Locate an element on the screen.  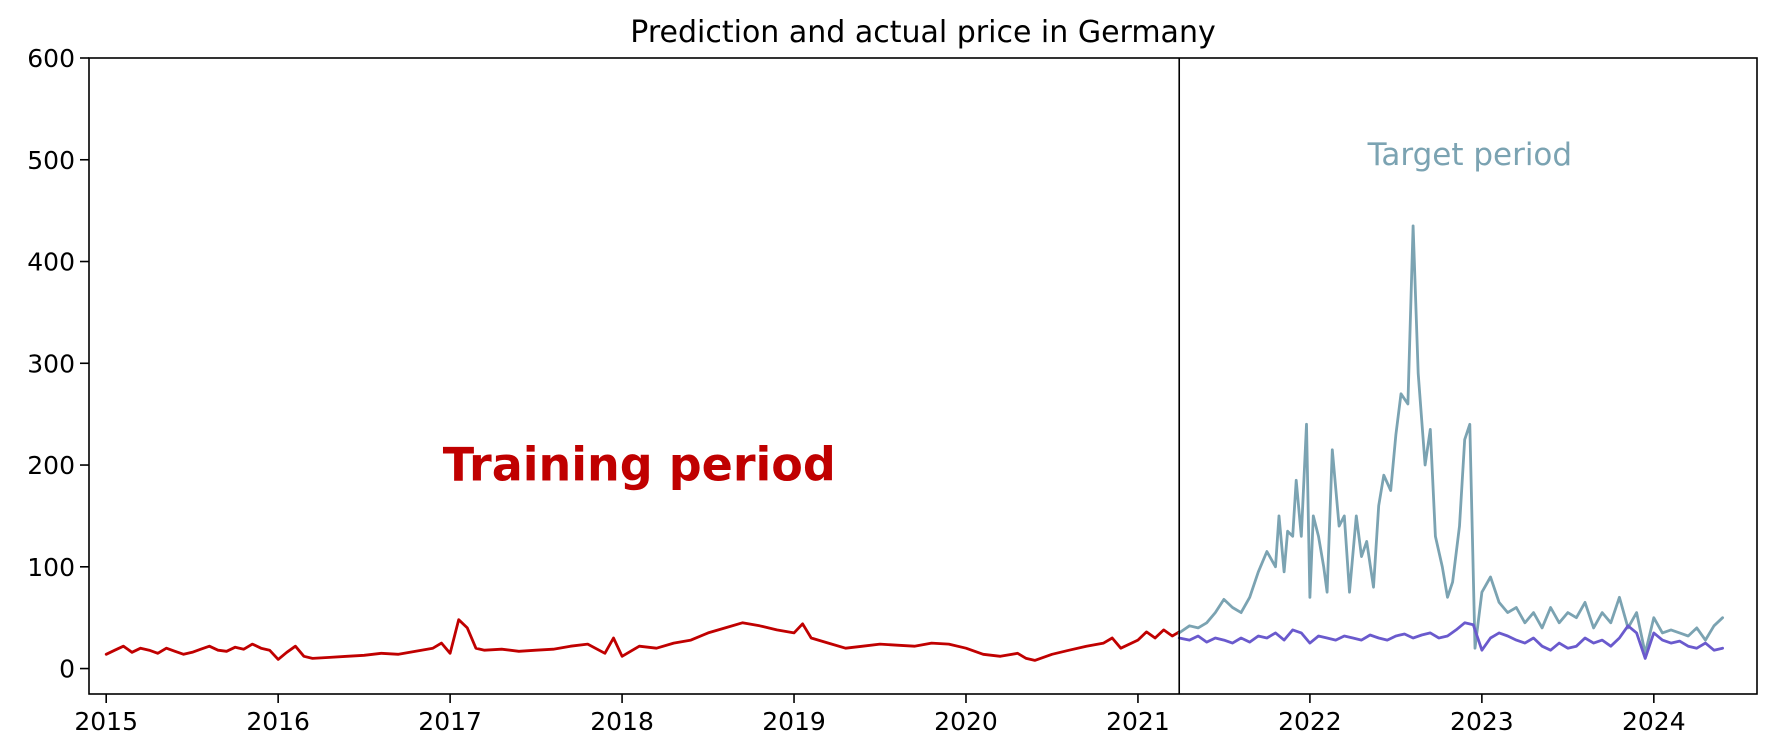
chart-title: Prediction and actual price in Germany is located at coordinates (922, 32).